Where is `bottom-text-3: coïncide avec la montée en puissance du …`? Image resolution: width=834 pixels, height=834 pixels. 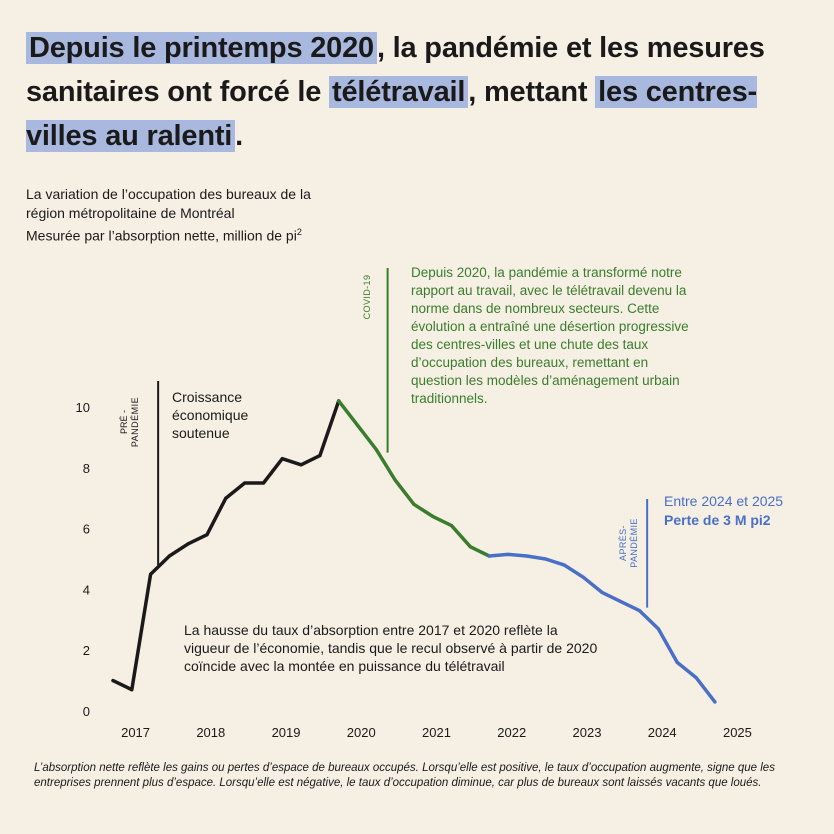 bottom-text-3: coïncide avec la montée en puissance du … is located at coordinates (344, 666).